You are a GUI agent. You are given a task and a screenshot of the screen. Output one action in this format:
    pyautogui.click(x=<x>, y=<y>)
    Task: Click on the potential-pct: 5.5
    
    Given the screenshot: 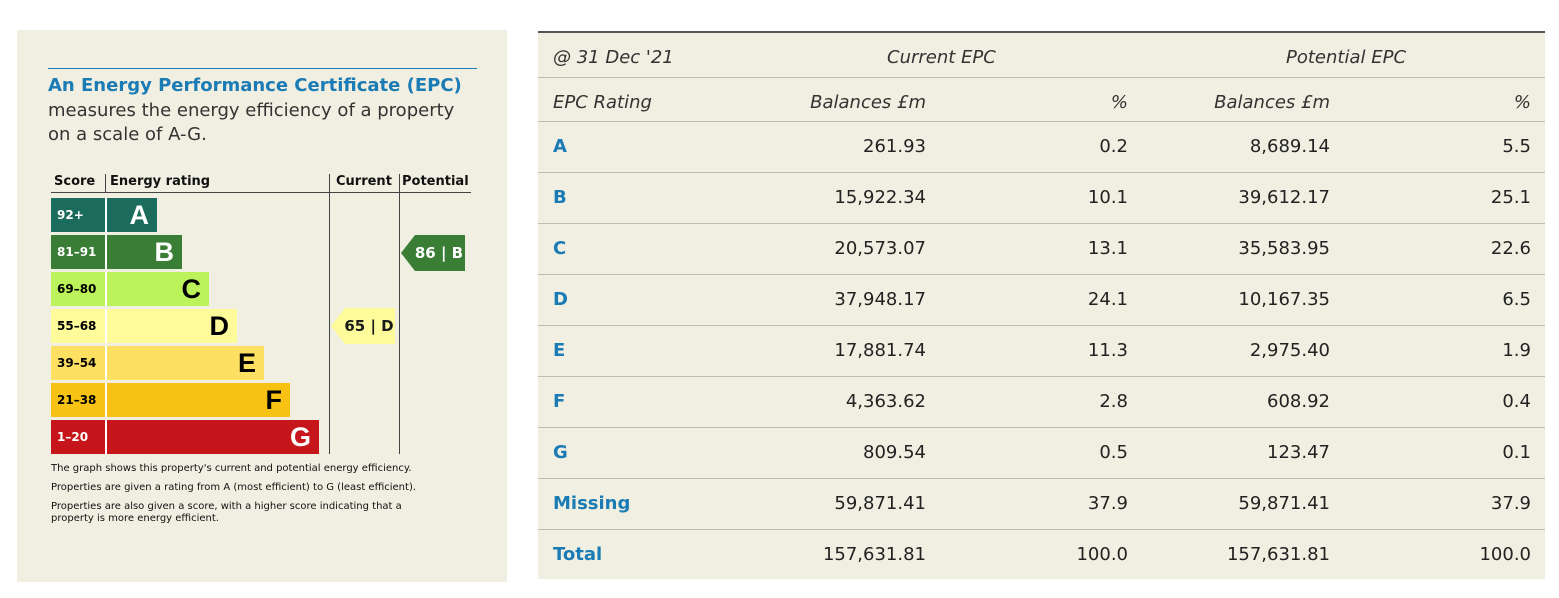 What is the action you would take?
    pyautogui.click(x=1516, y=146)
    